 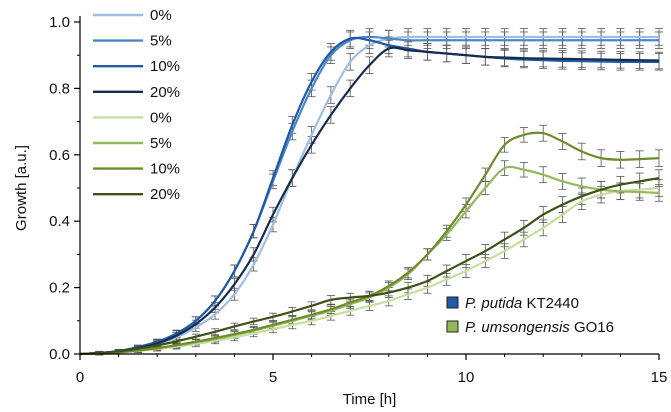 What do you see at coordinates (59, 288) in the screenshot?
I see `y-tick-label: 0.2` at bounding box center [59, 288].